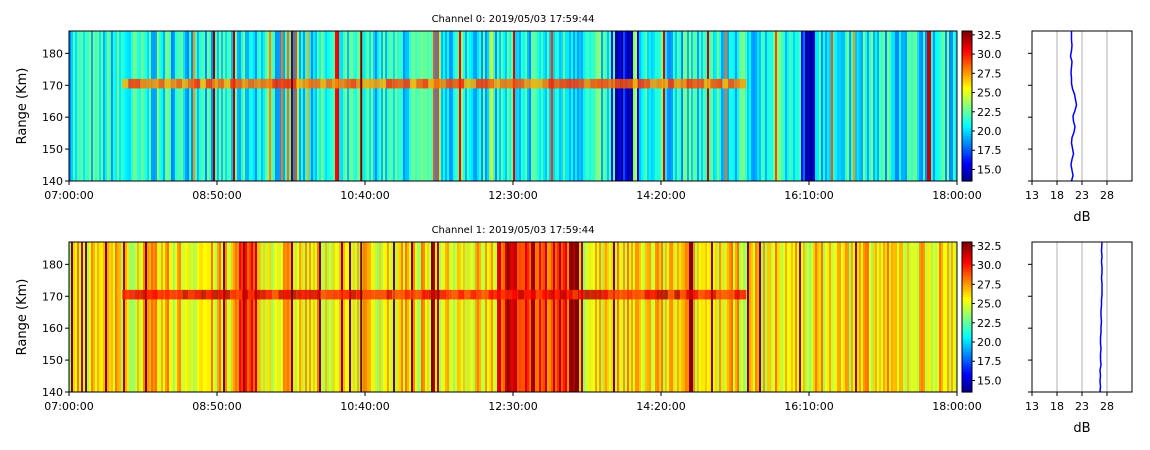 This screenshot has height=450, width=1150. What do you see at coordinates (52, 181) in the screenshot?
I see `y-tick-label: 140` at bounding box center [52, 181].